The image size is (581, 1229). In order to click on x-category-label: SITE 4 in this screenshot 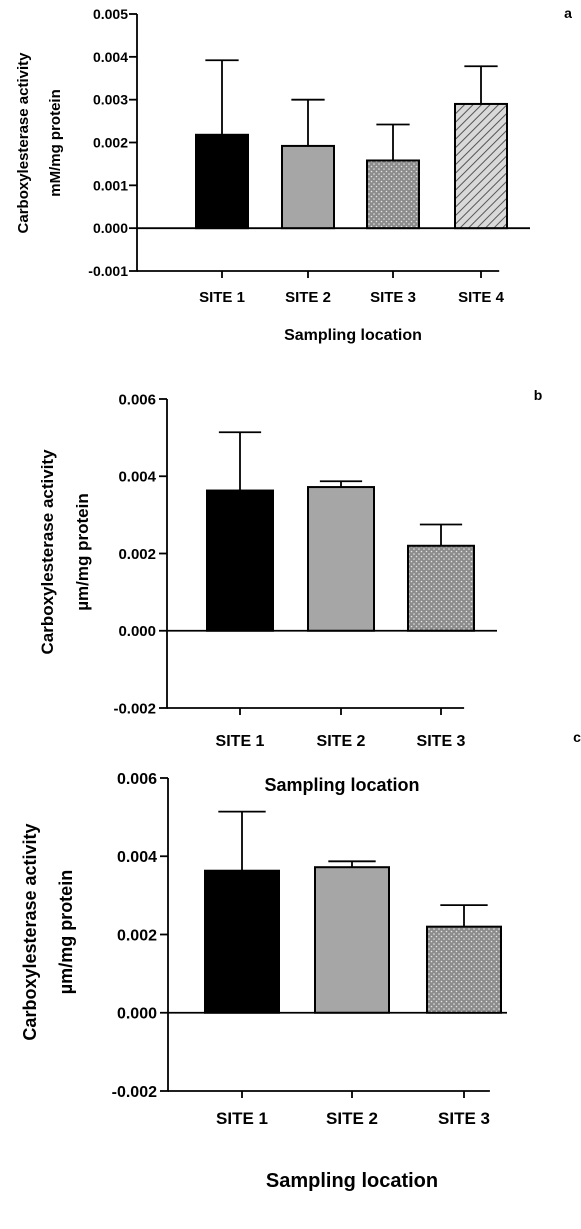, I will do `click(481, 297)`.